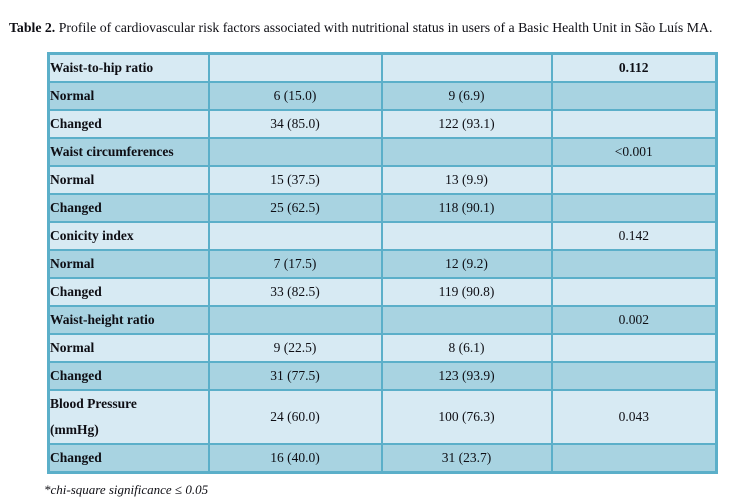 The height and width of the screenshot is (499, 751). I want to click on group1-value-cell: 6 (15.0), so click(295, 96).